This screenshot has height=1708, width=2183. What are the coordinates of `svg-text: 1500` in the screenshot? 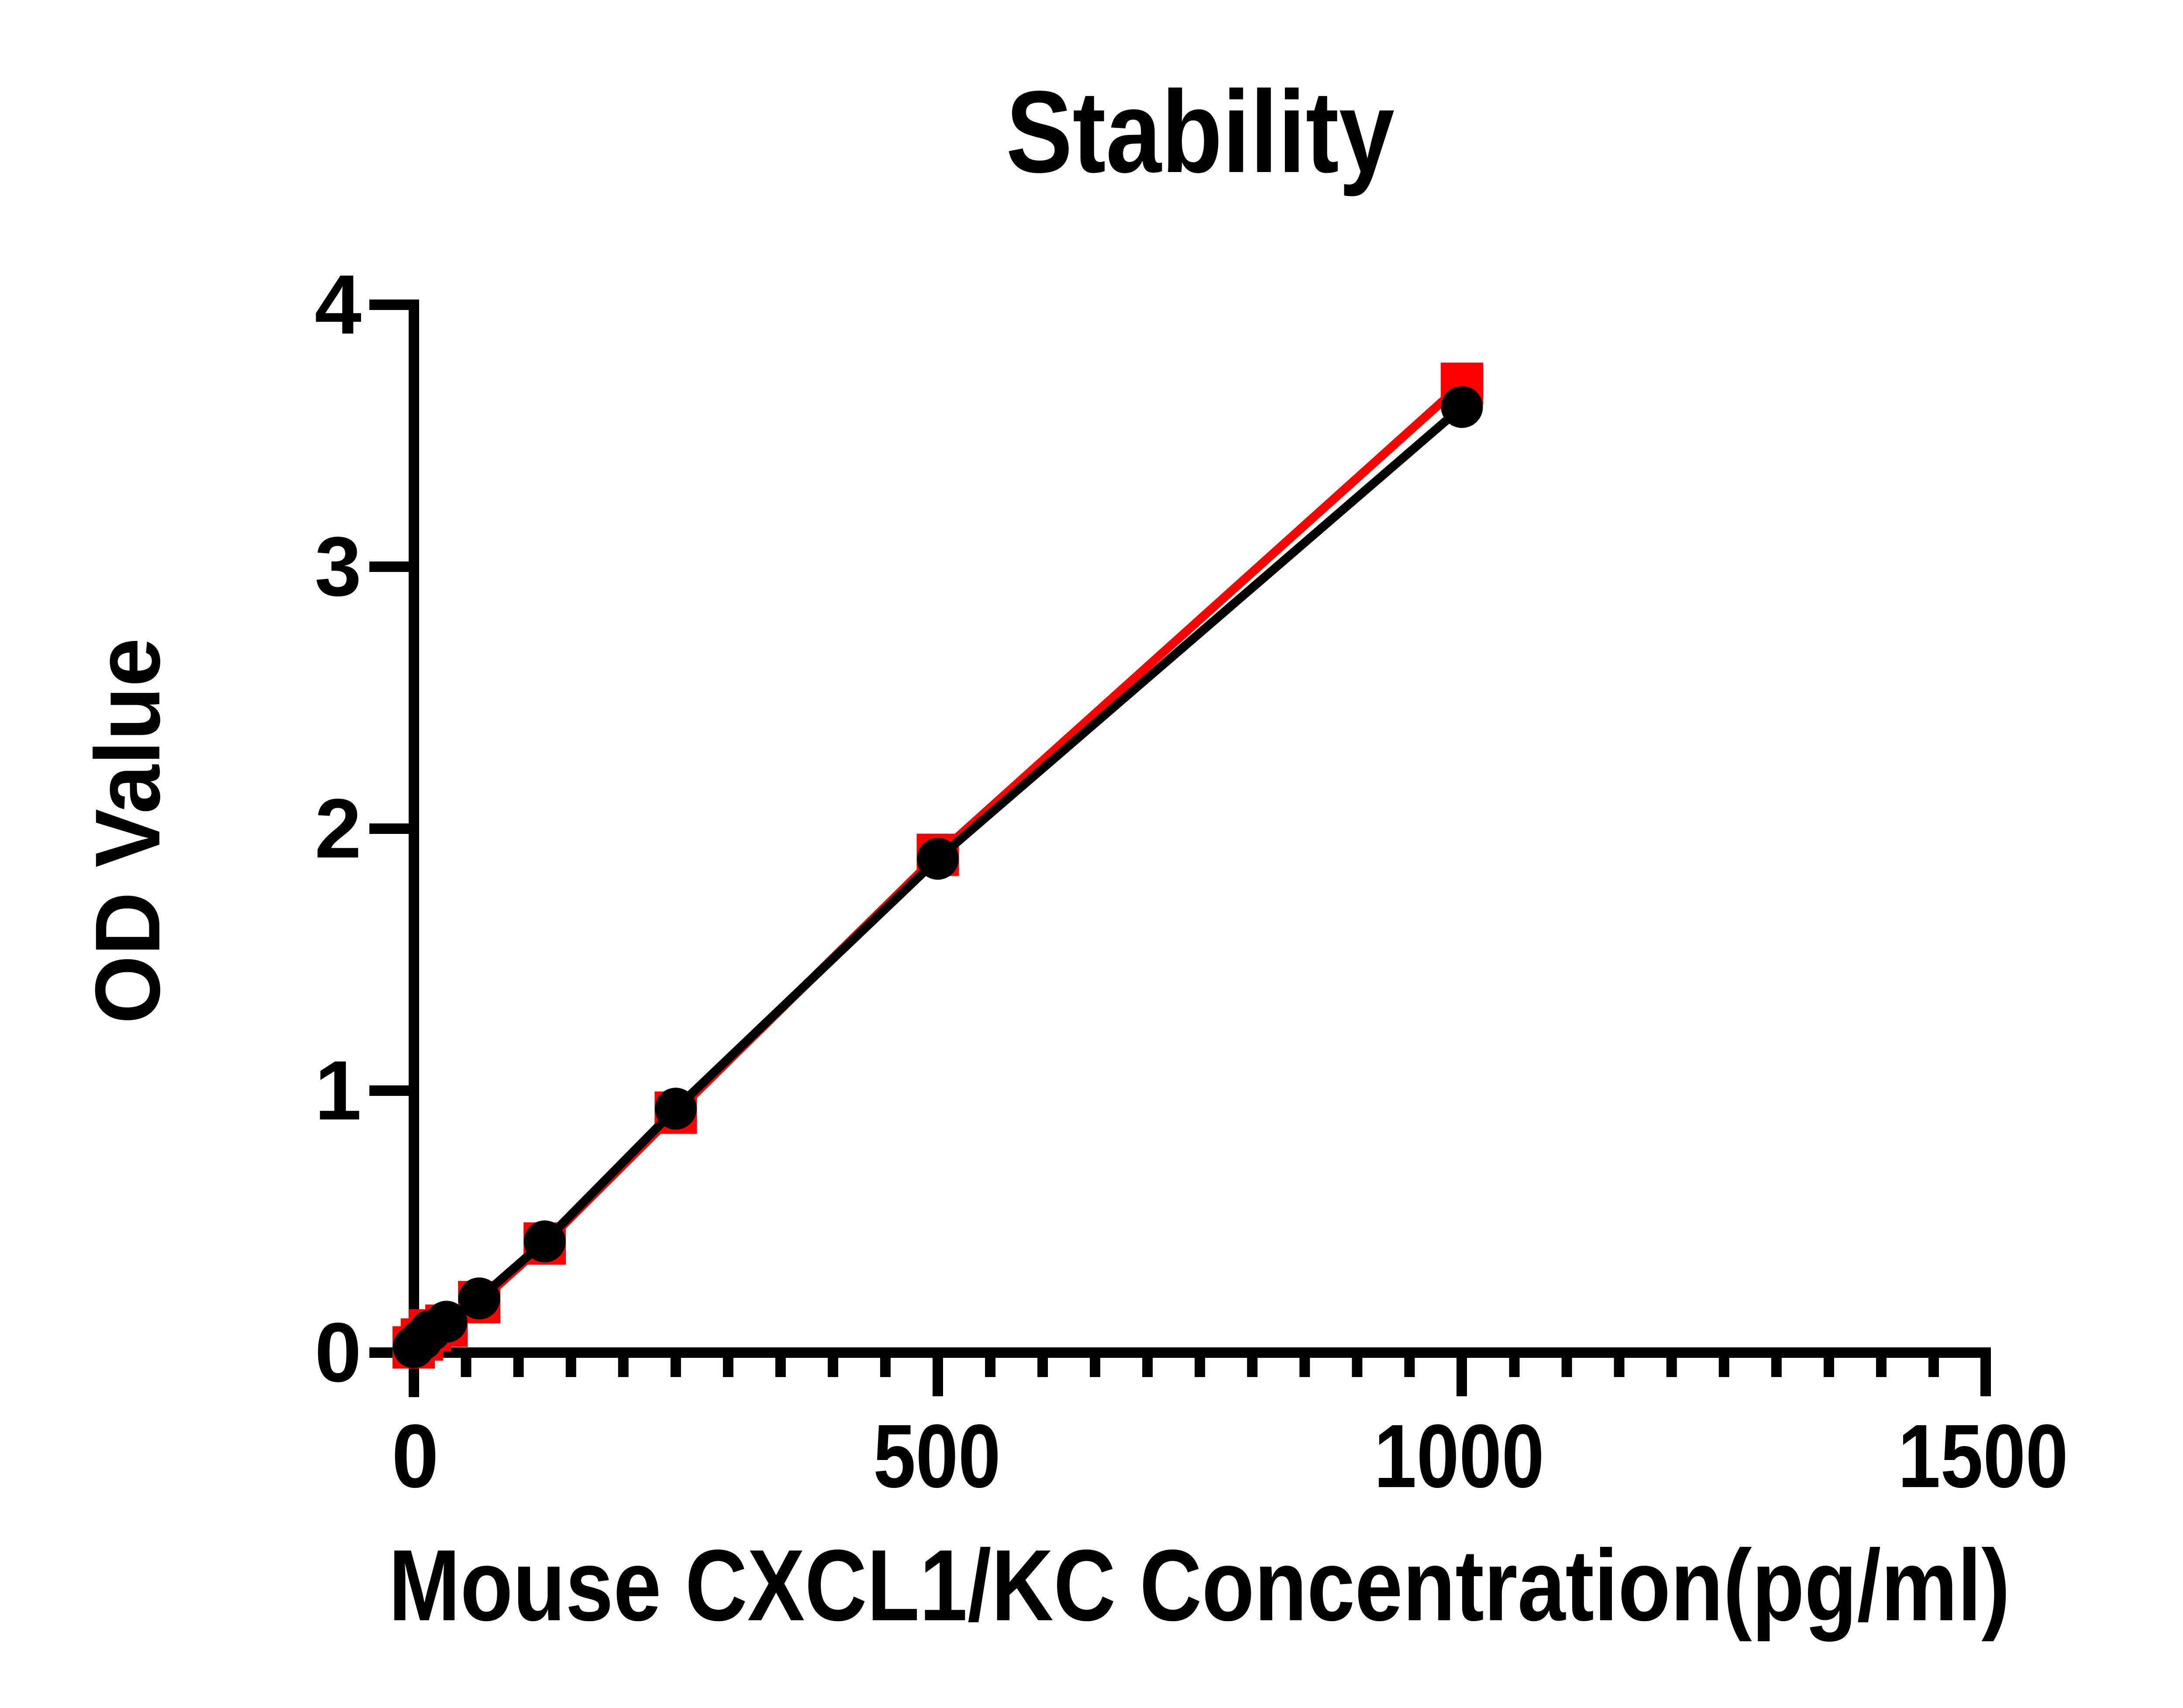 It's located at (1983, 1456).